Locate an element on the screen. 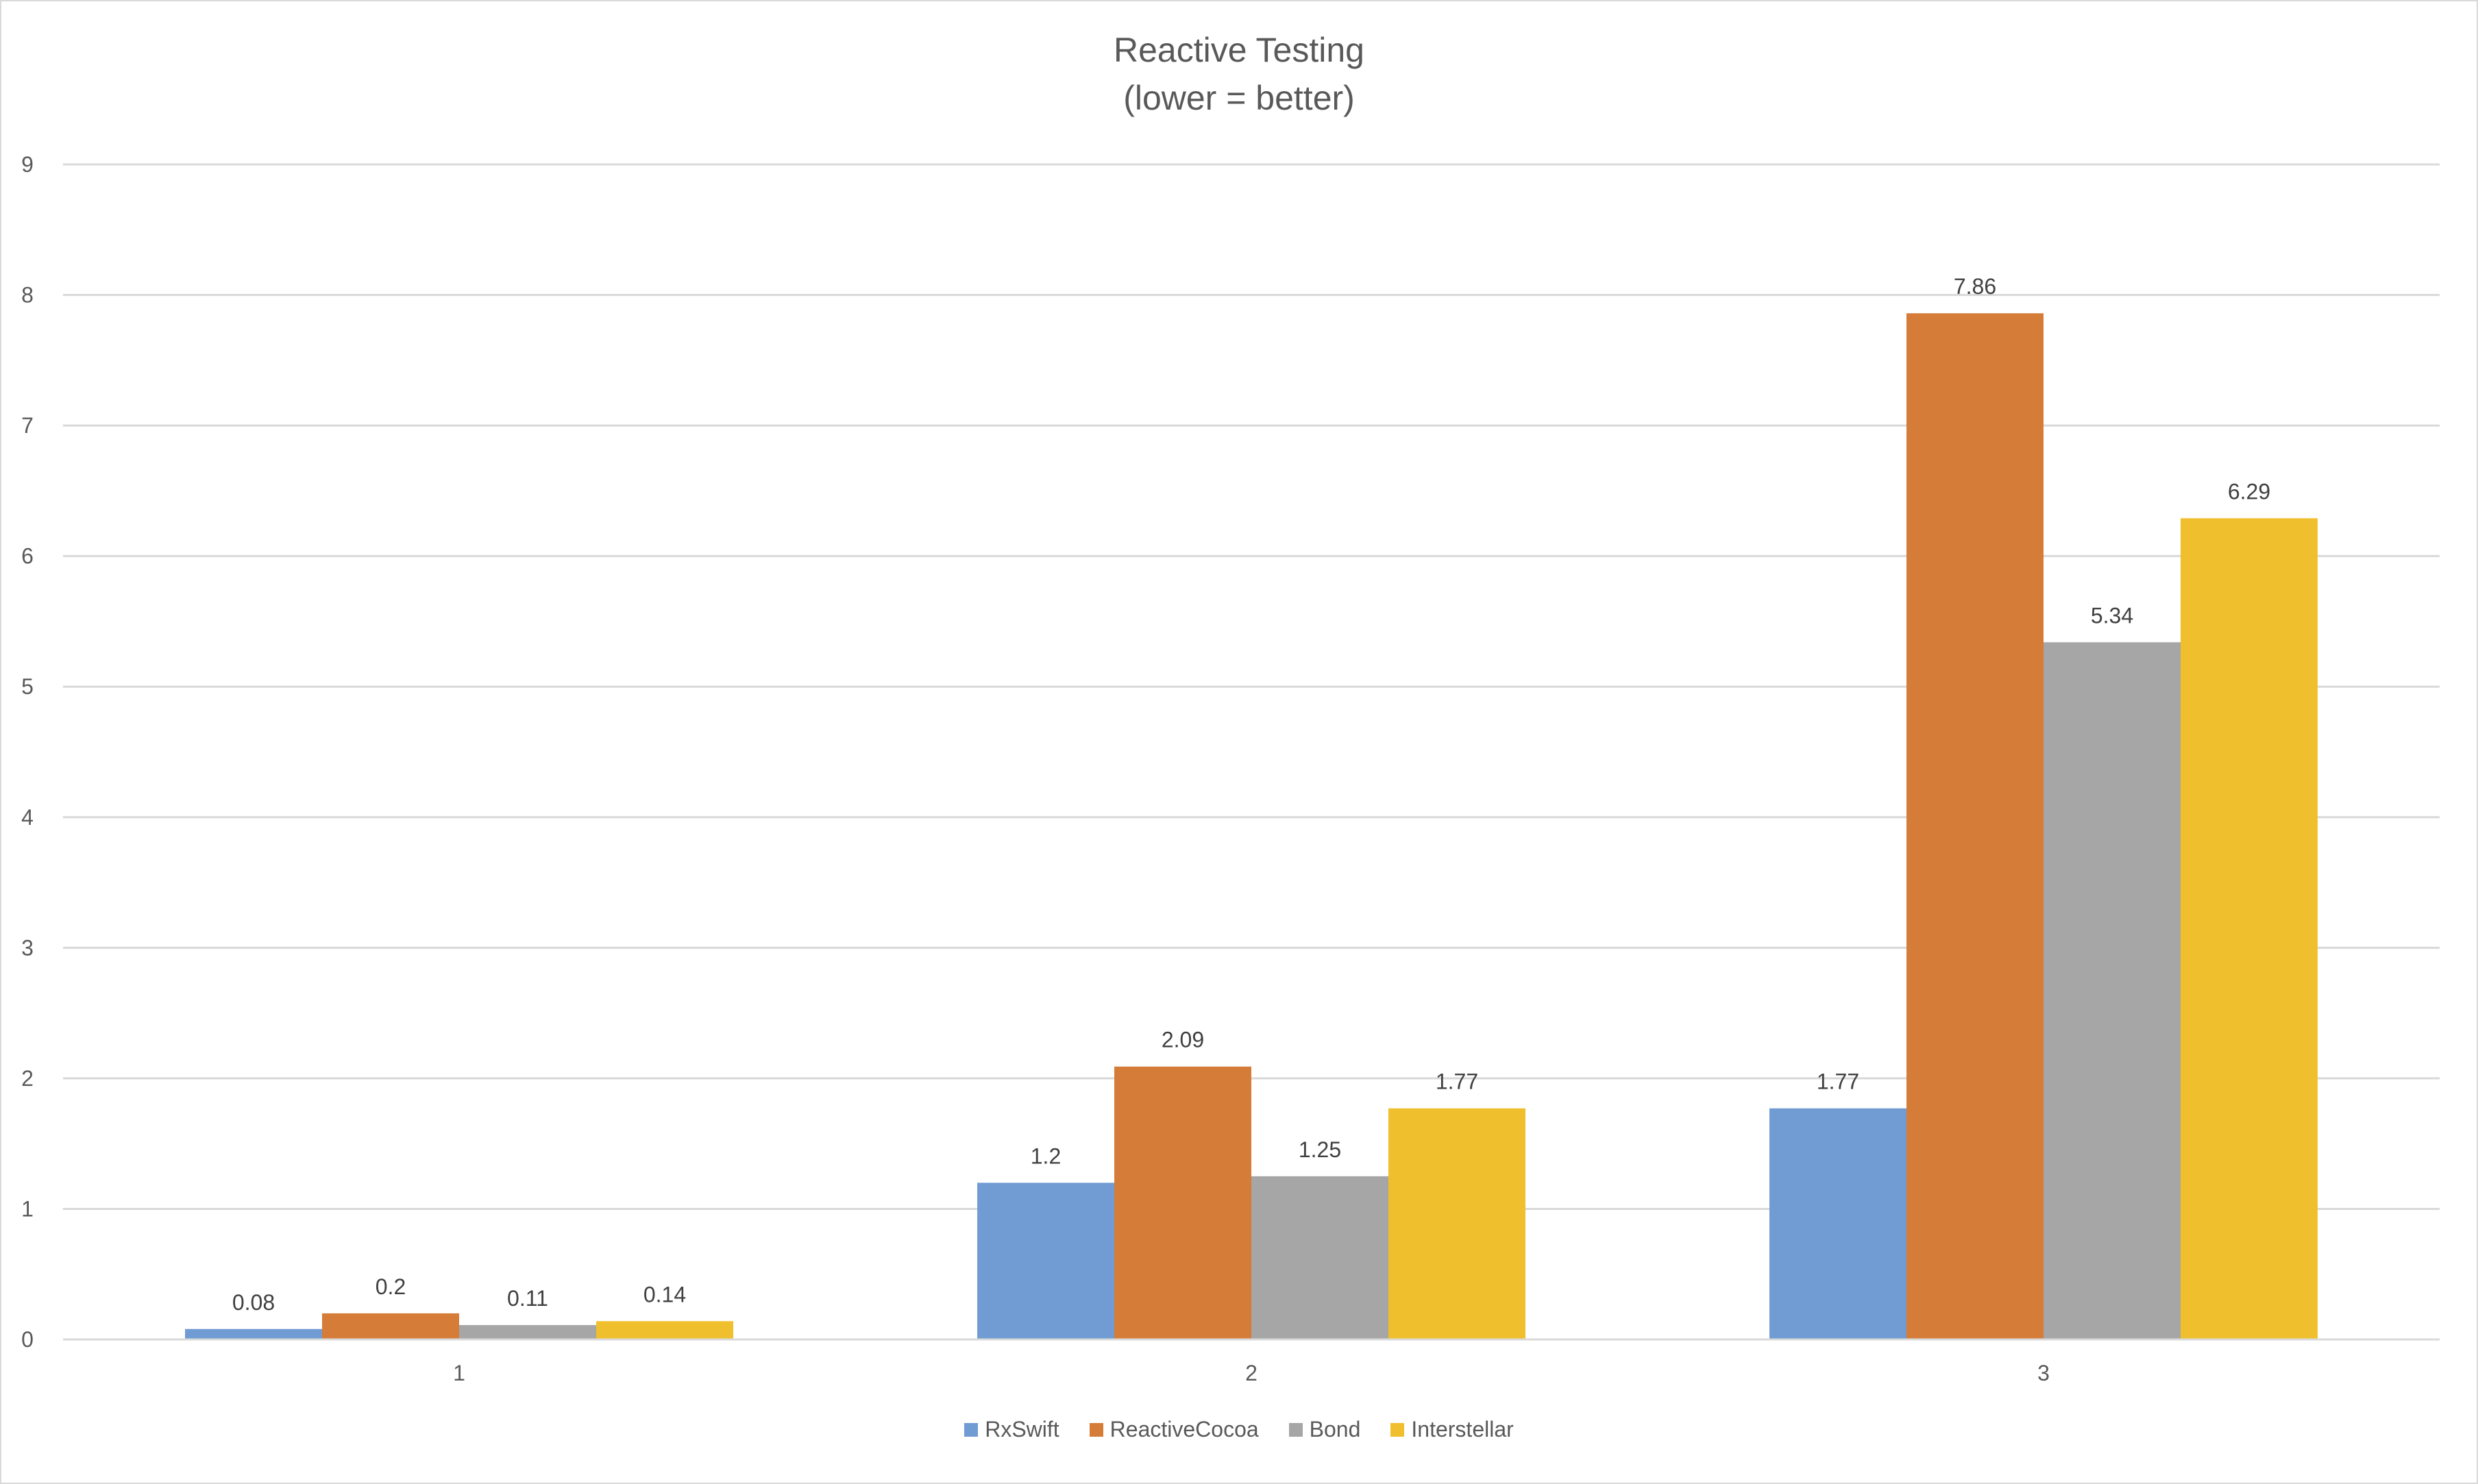 This screenshot has height=1484, width=2478. y-tick-label-0: 0 is located at coordinates (27, 1339).